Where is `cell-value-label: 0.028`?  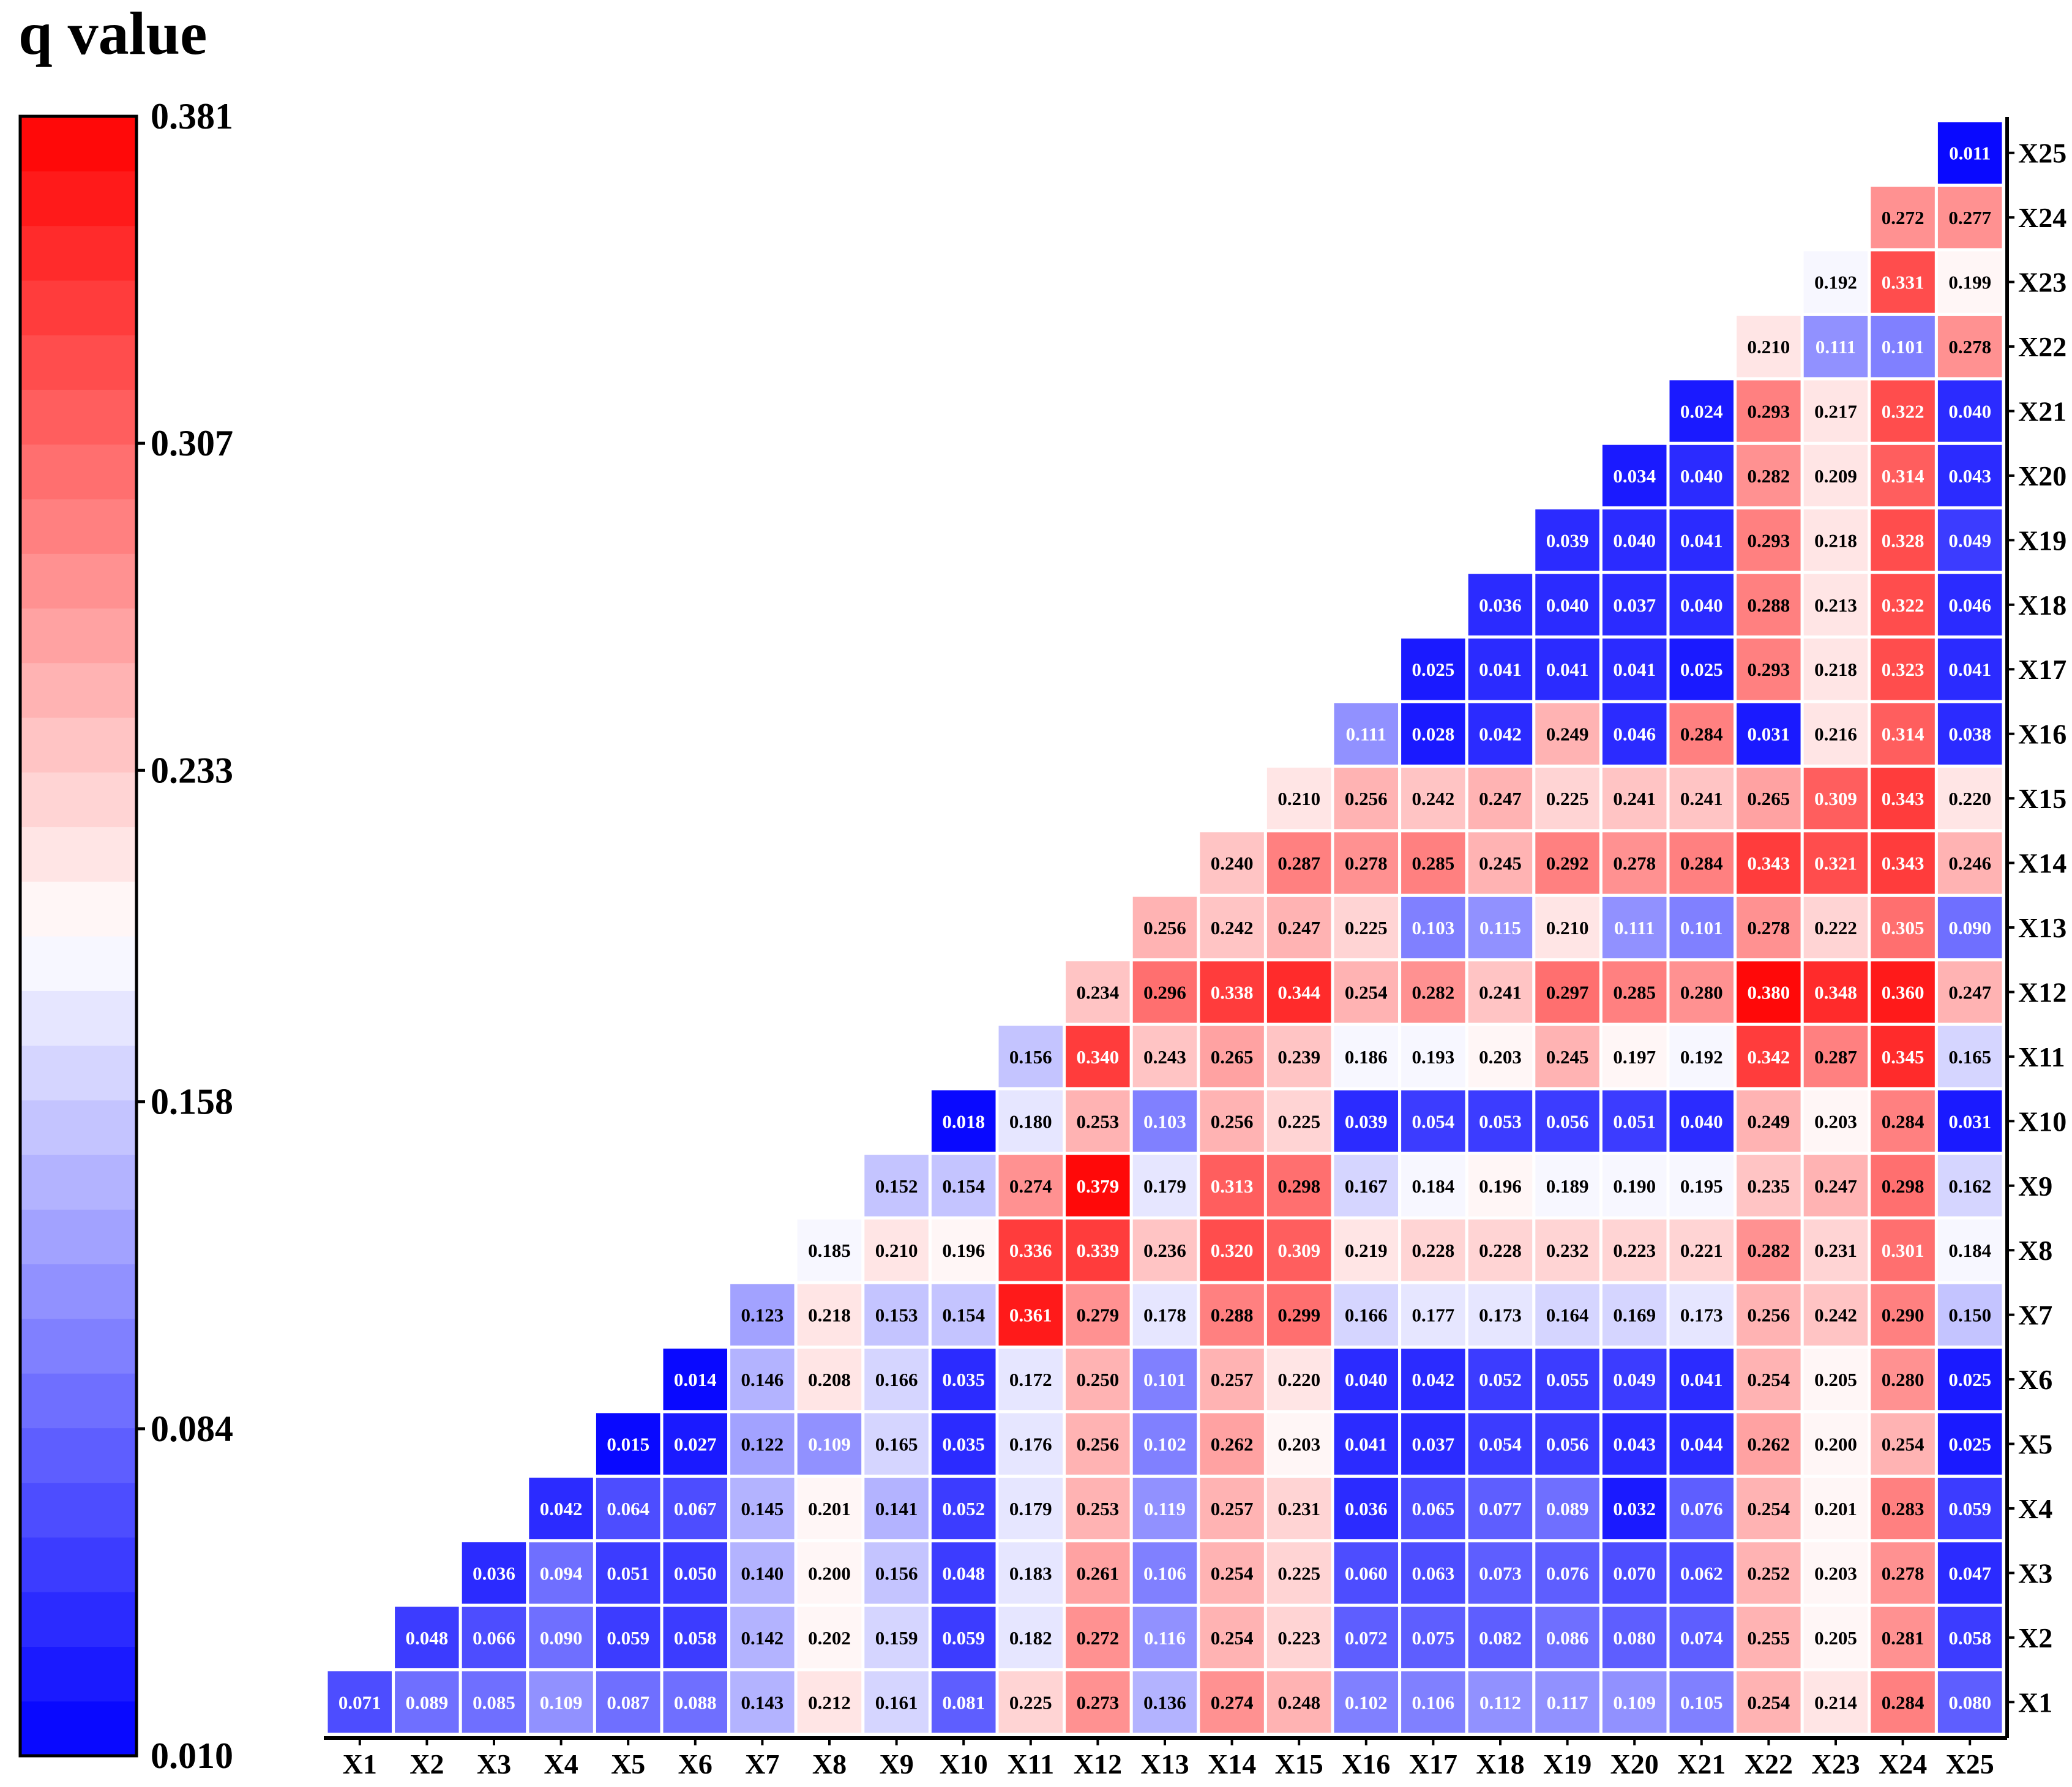
cell-value-label: 0.028 is located at coordinates (1433, 734).